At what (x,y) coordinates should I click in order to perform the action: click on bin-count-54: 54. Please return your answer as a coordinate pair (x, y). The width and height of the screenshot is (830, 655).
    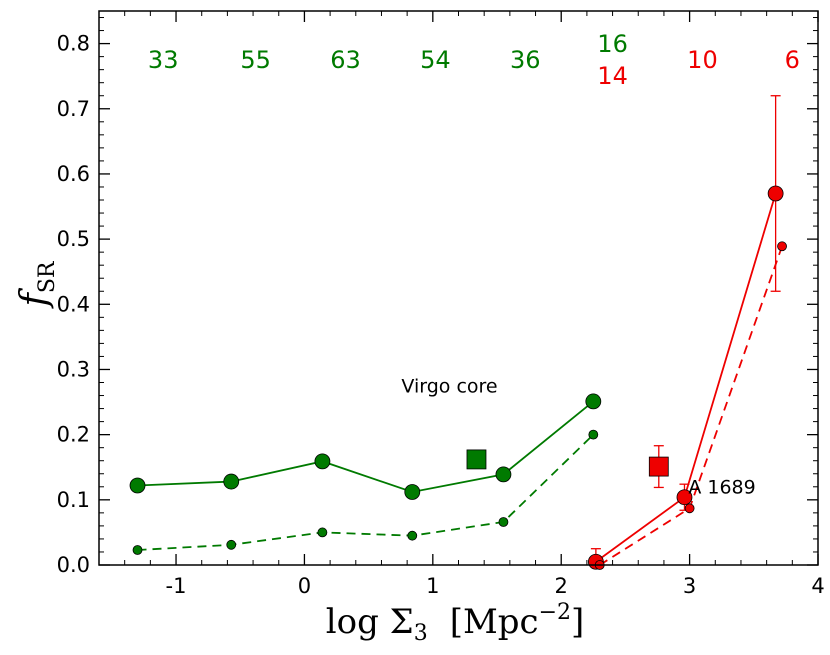
    Looking at the image, I should click on (435, 60).